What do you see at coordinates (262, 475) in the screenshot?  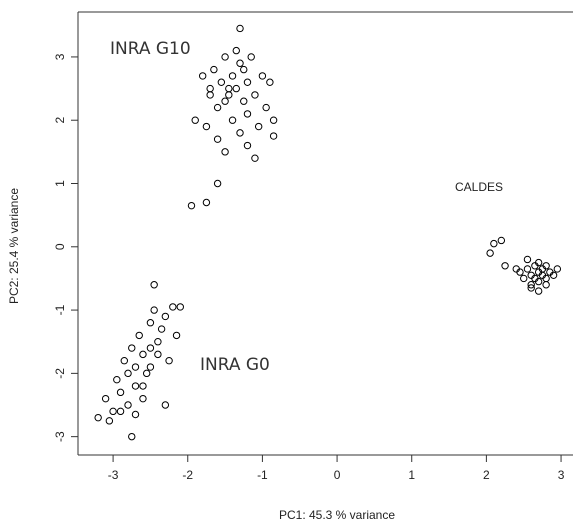 I see `x-tick-label: -1` at bounding box center [262, 475].